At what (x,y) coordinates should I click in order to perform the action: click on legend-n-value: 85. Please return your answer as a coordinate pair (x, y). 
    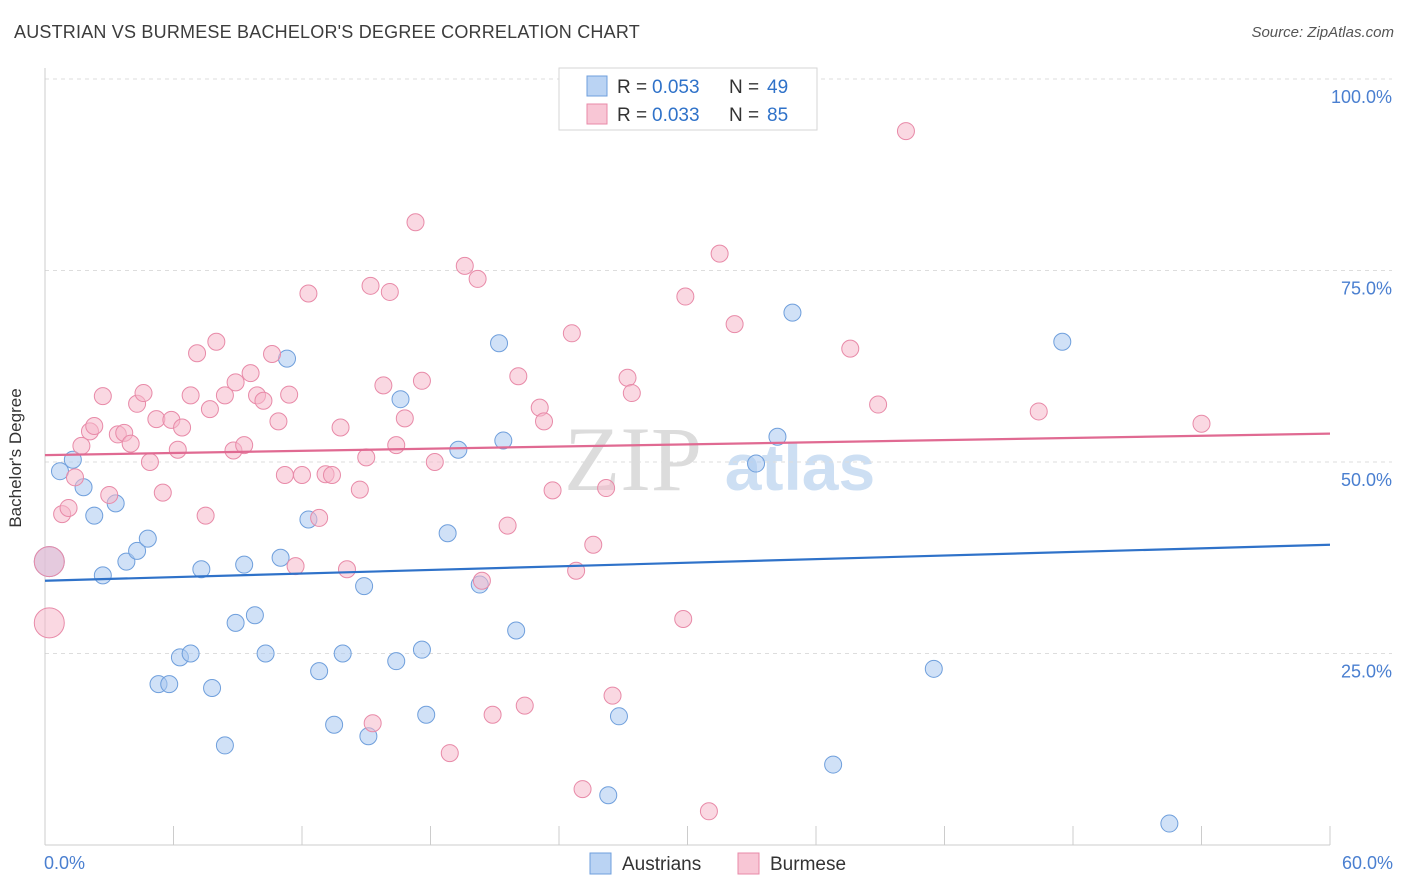
    Looking at the image, I should click on (777, 115).